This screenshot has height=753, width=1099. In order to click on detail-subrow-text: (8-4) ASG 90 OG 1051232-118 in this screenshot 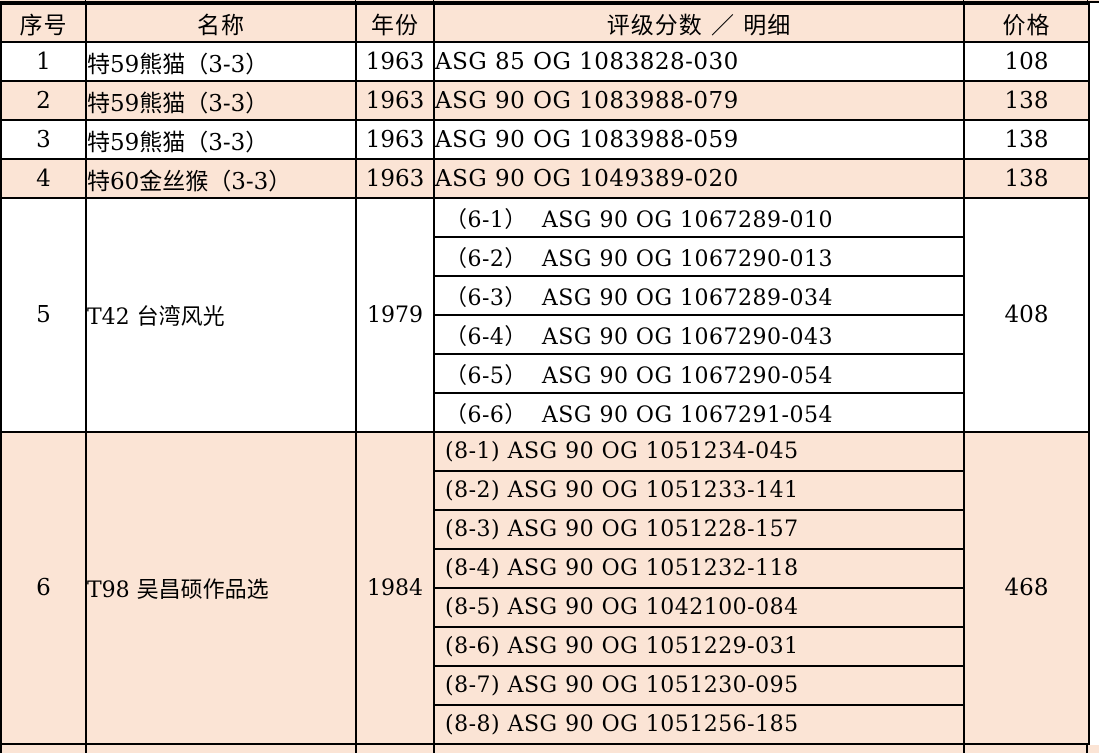, I will do `click(699, 569)`.